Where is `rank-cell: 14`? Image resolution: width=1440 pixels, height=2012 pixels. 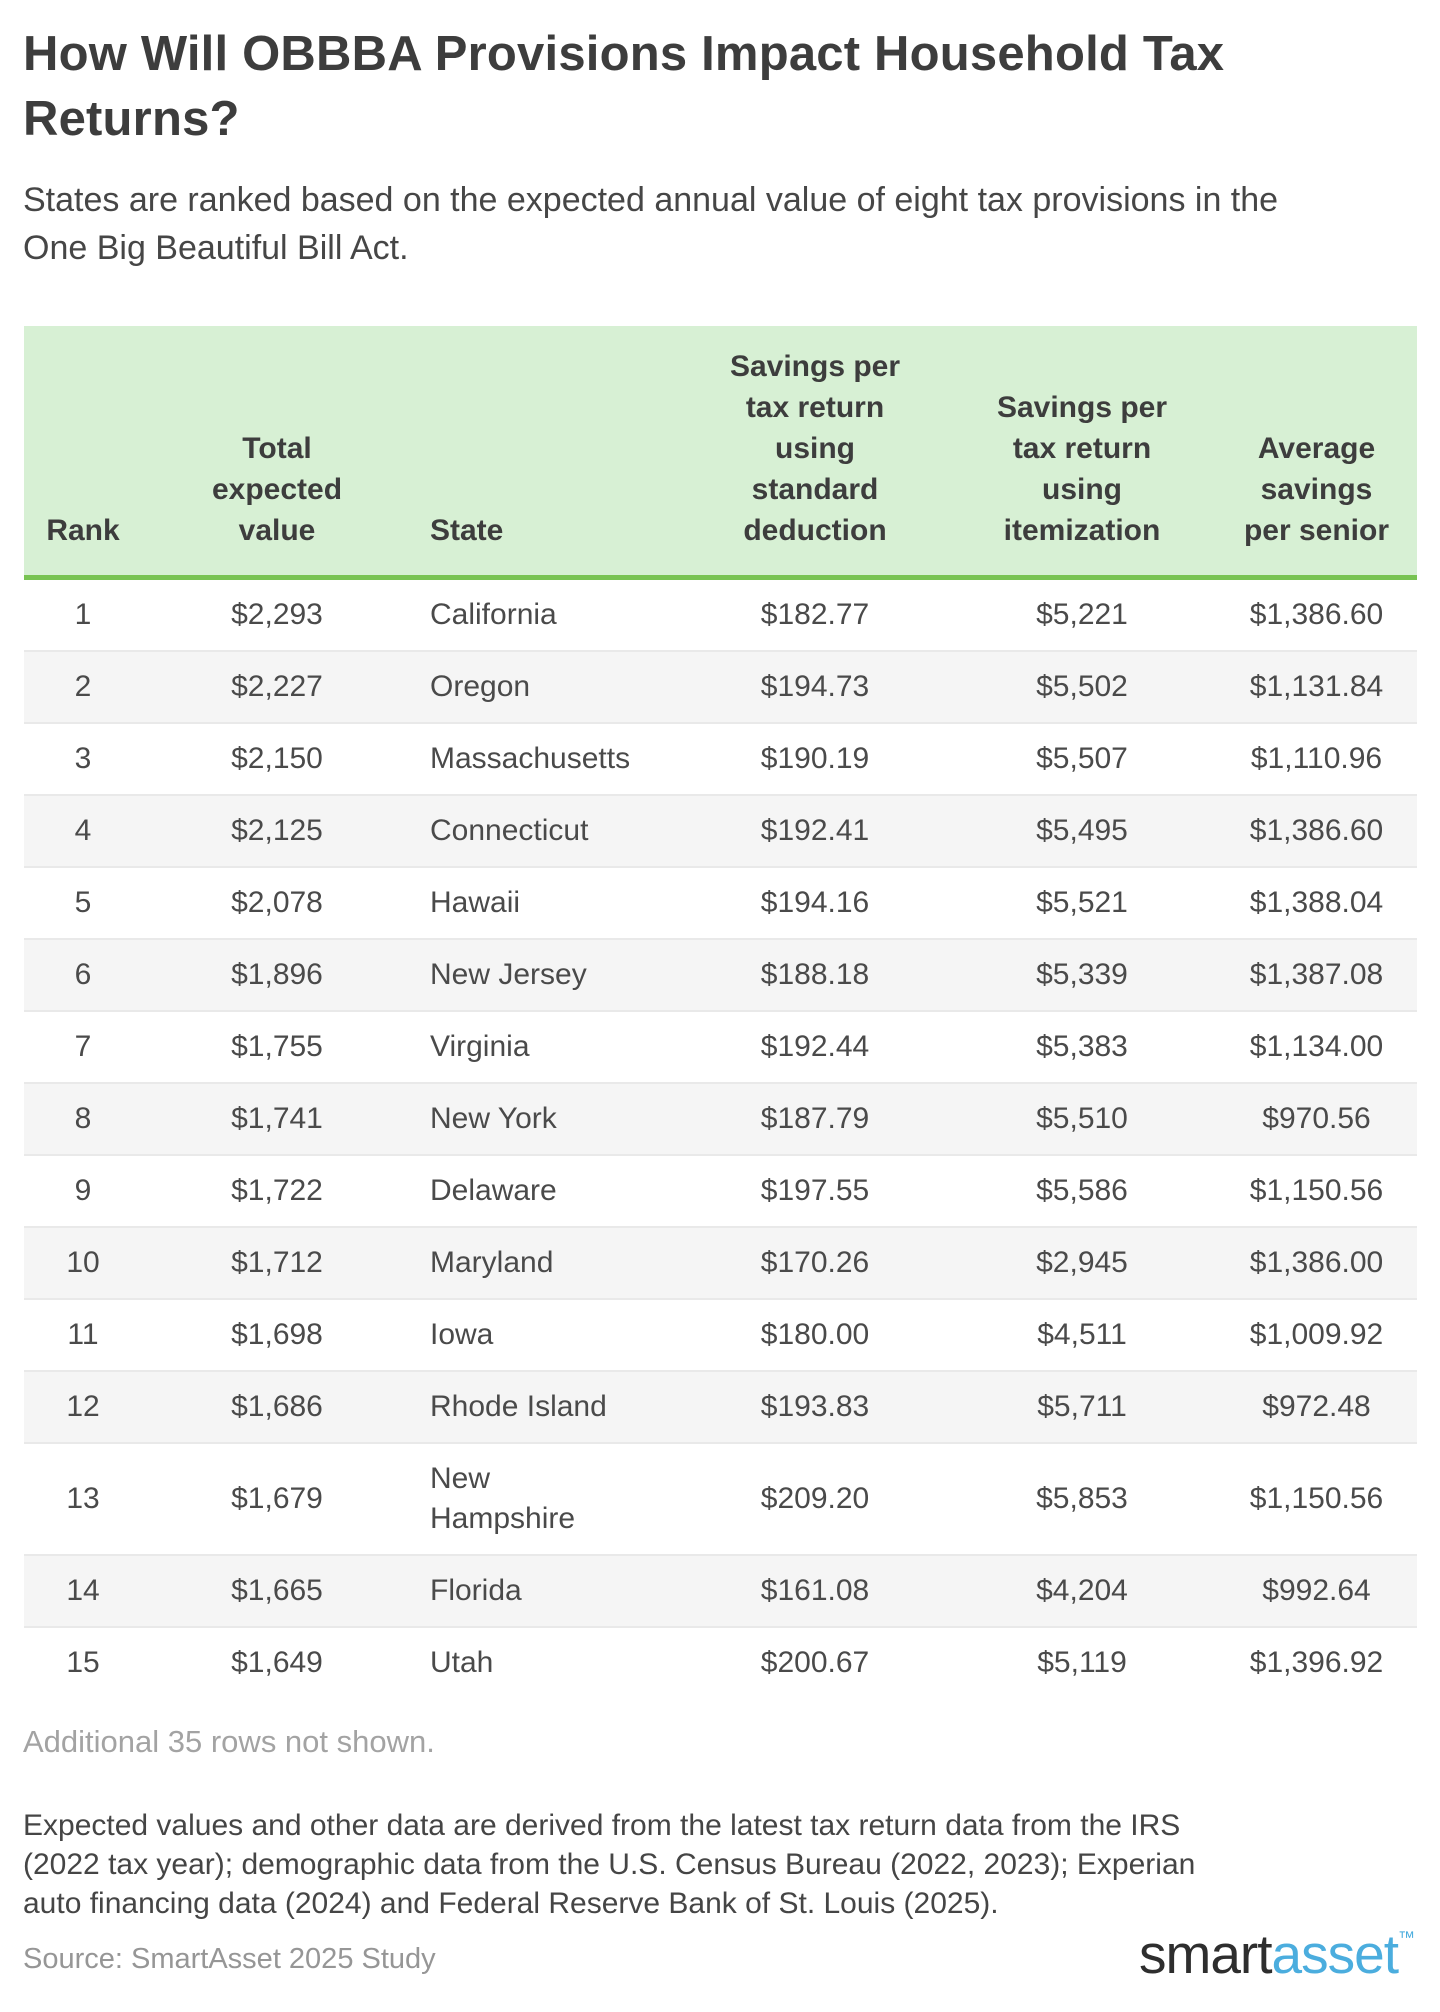 rank-cell: 14 is located at coordinates (83, 1590).